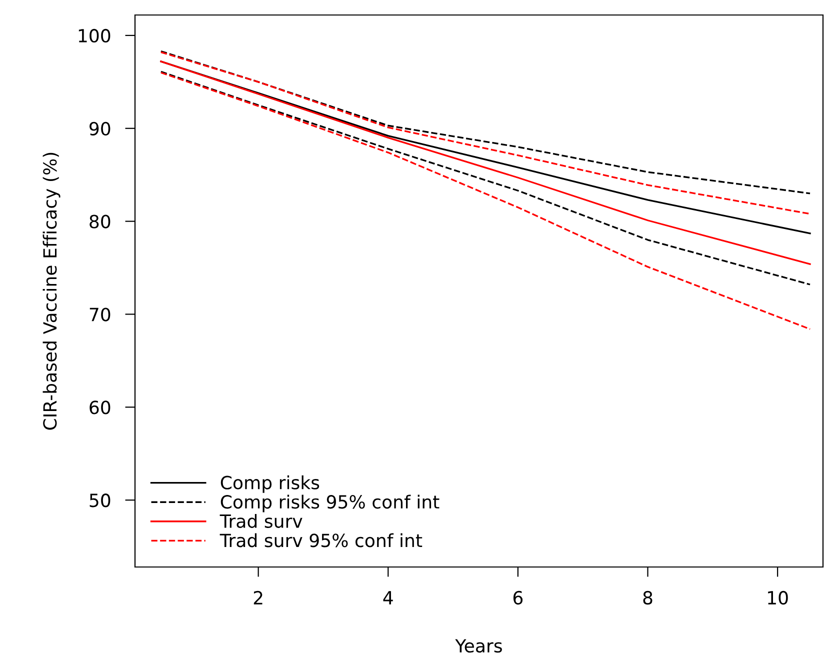 This screenshot has height=670, width=825. I want to click on x-tick-label: 2, so click(258, 597).